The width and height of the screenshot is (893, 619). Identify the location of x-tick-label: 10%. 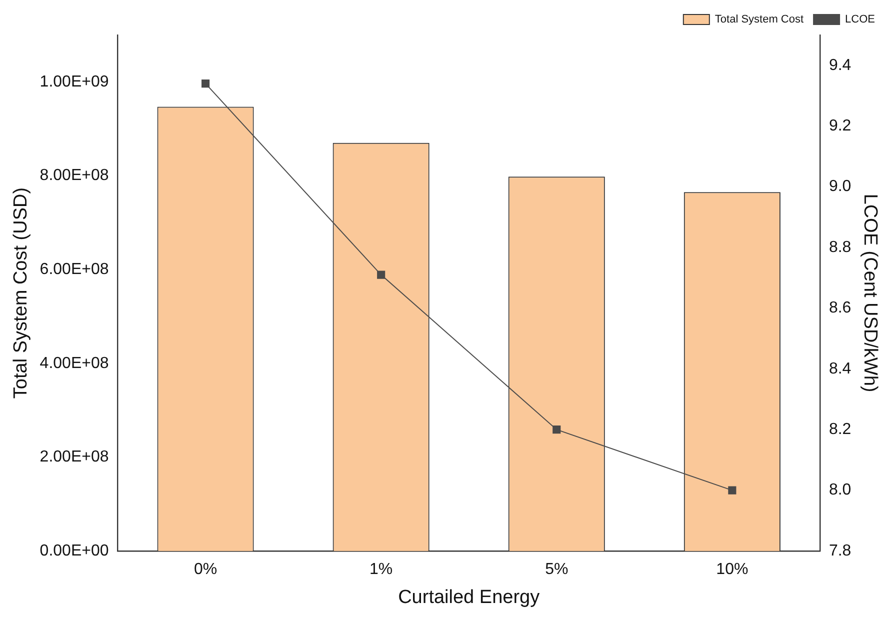
(732, 569).